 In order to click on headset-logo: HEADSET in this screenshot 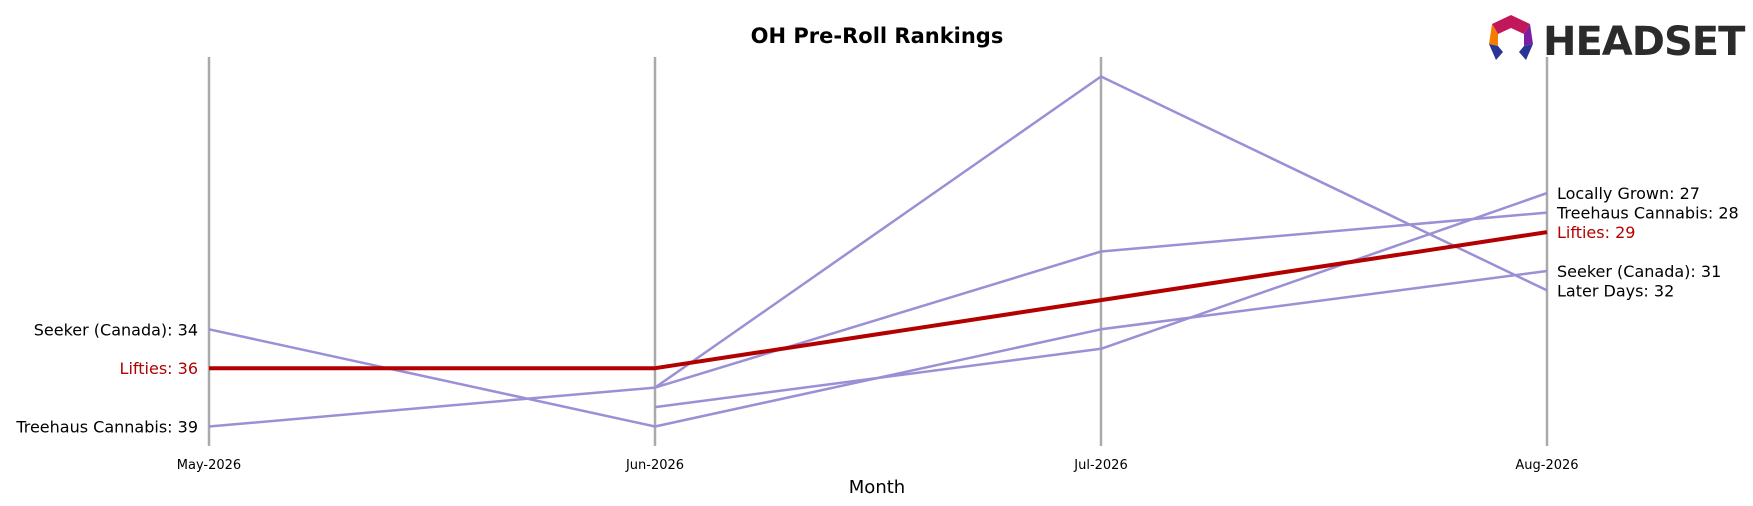, I will do `click(1618, 40)`.